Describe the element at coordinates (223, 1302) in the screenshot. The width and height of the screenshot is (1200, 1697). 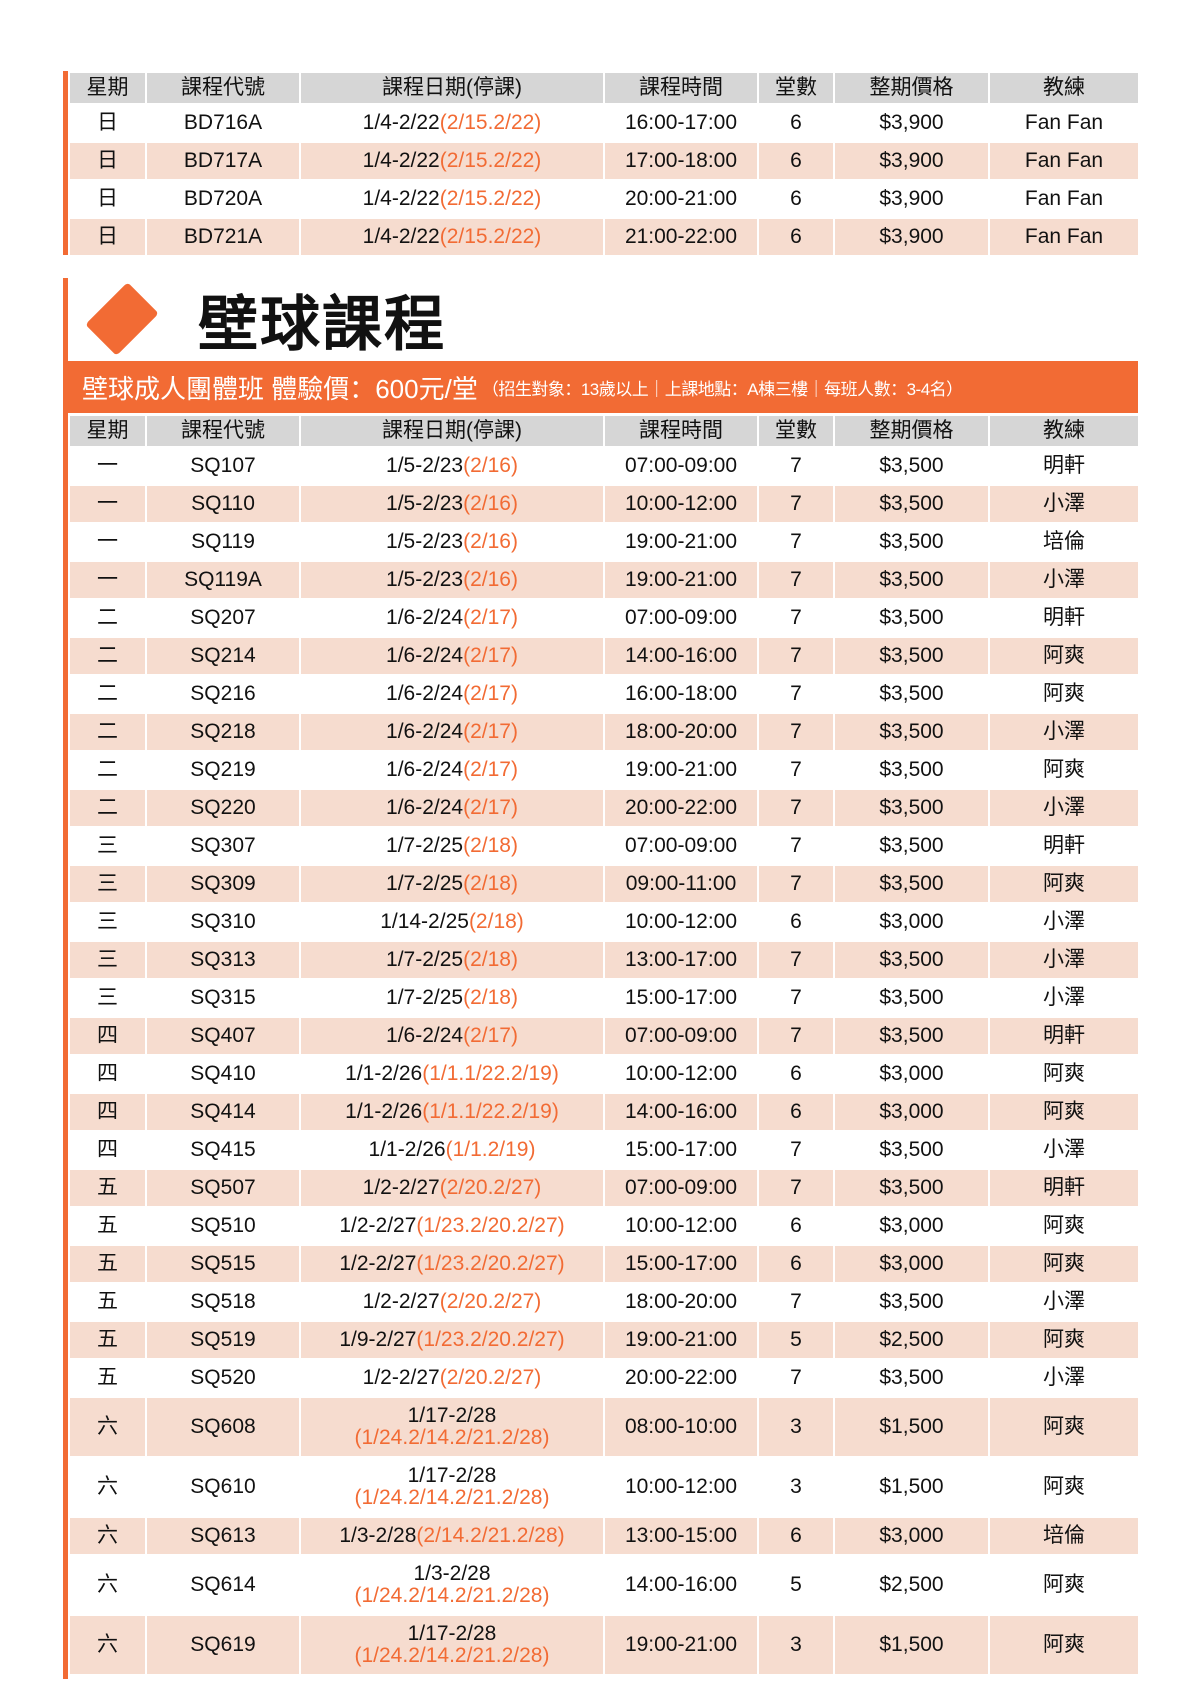
I see `cell-code: SQ518` at that location.